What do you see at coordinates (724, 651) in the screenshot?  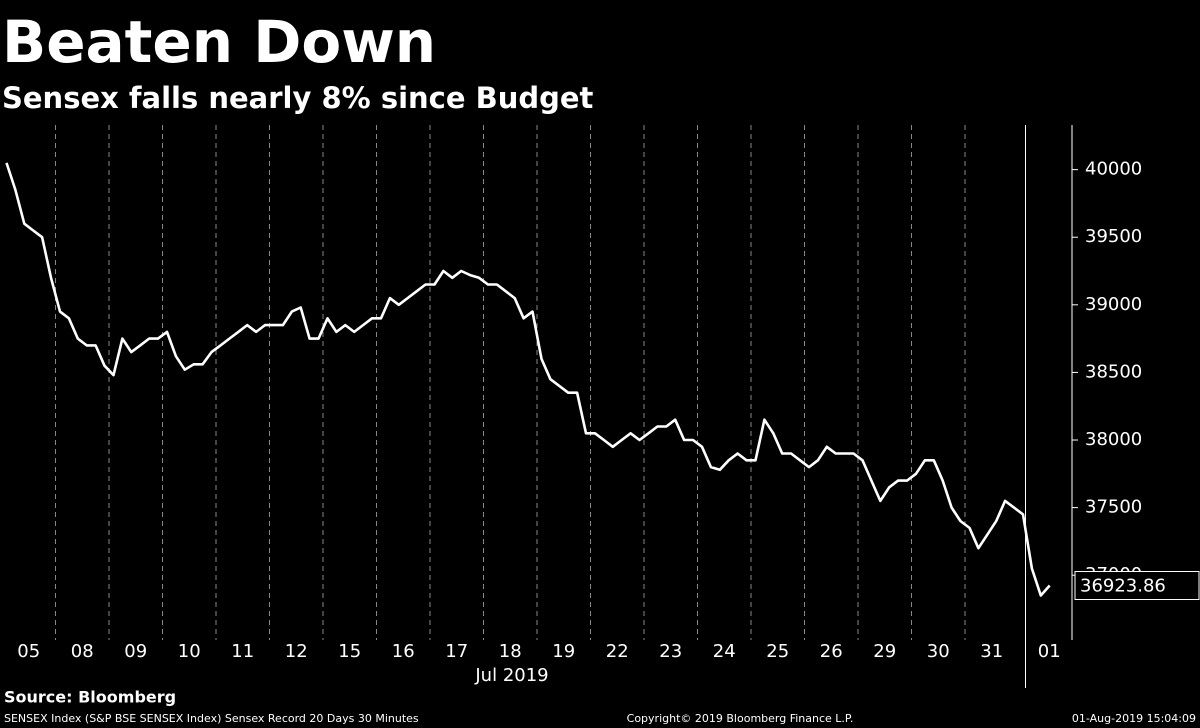 I see `x-tick-label: 24` at bounding box center [724, 651].